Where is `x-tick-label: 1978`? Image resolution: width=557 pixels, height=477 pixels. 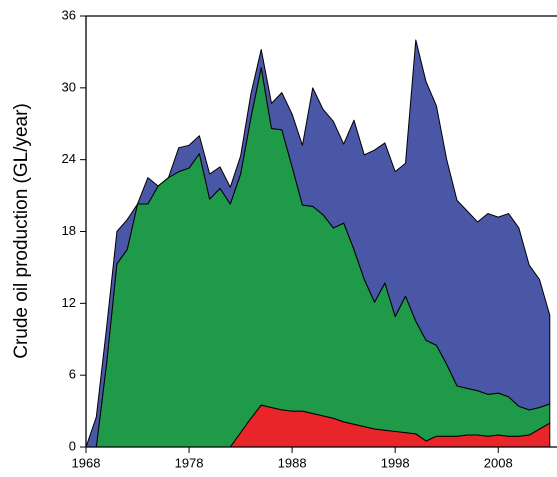
x-tick-label: 1978 is located at coordinates (189, 462).